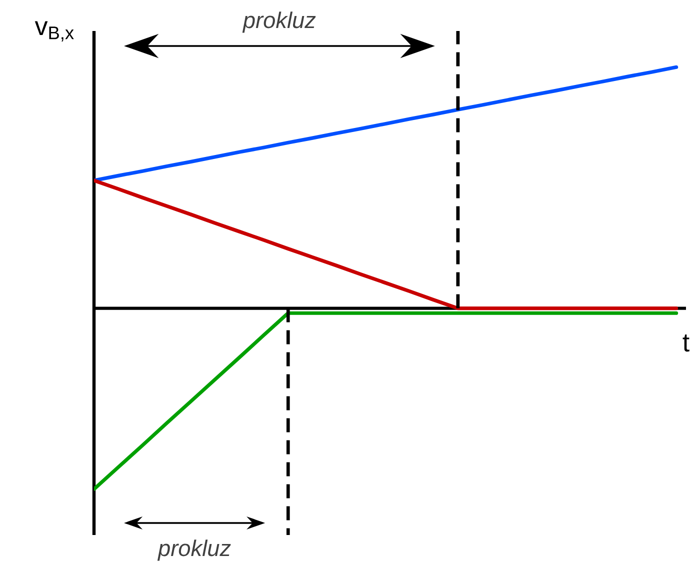  I want to click on x-axis-title: t, so click(686, 343).